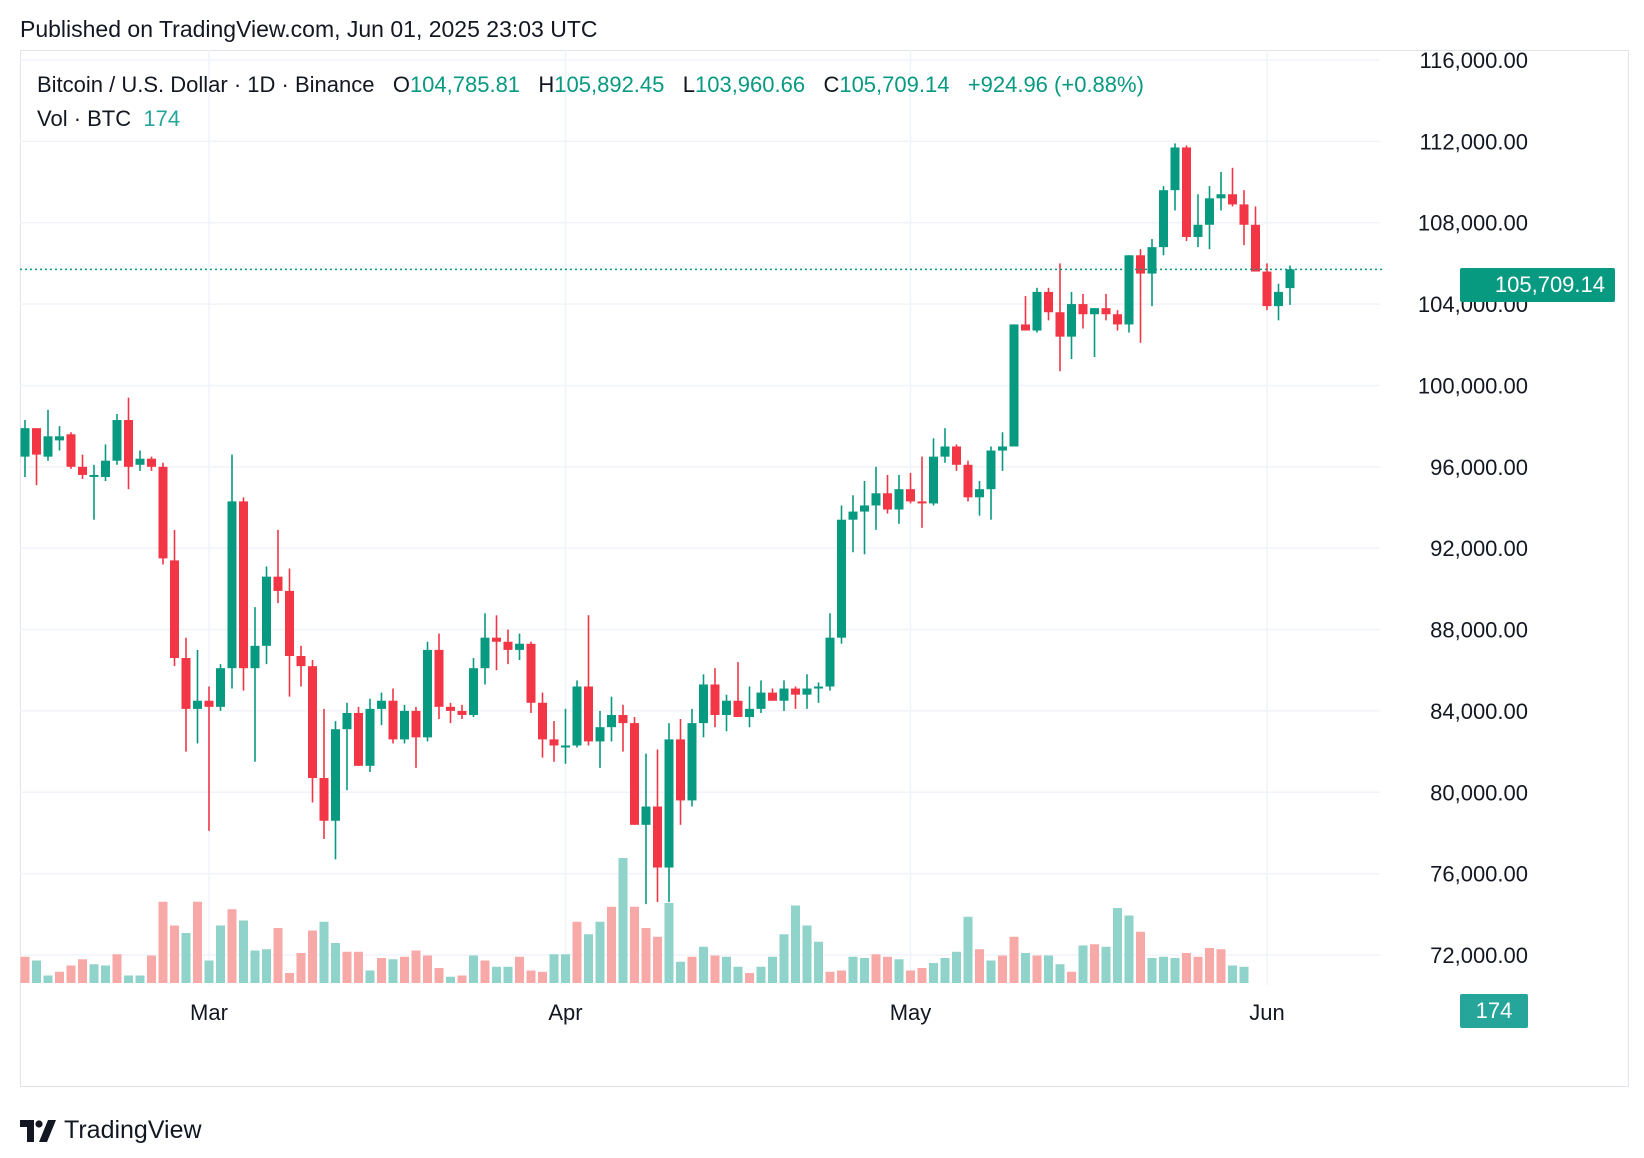 The height and width of the screenshot is (1158, 1644). Describe the element at coordinates (737, 1012) in the screenshot. I see `time-axis: Mar Apr May Jun` at that location.